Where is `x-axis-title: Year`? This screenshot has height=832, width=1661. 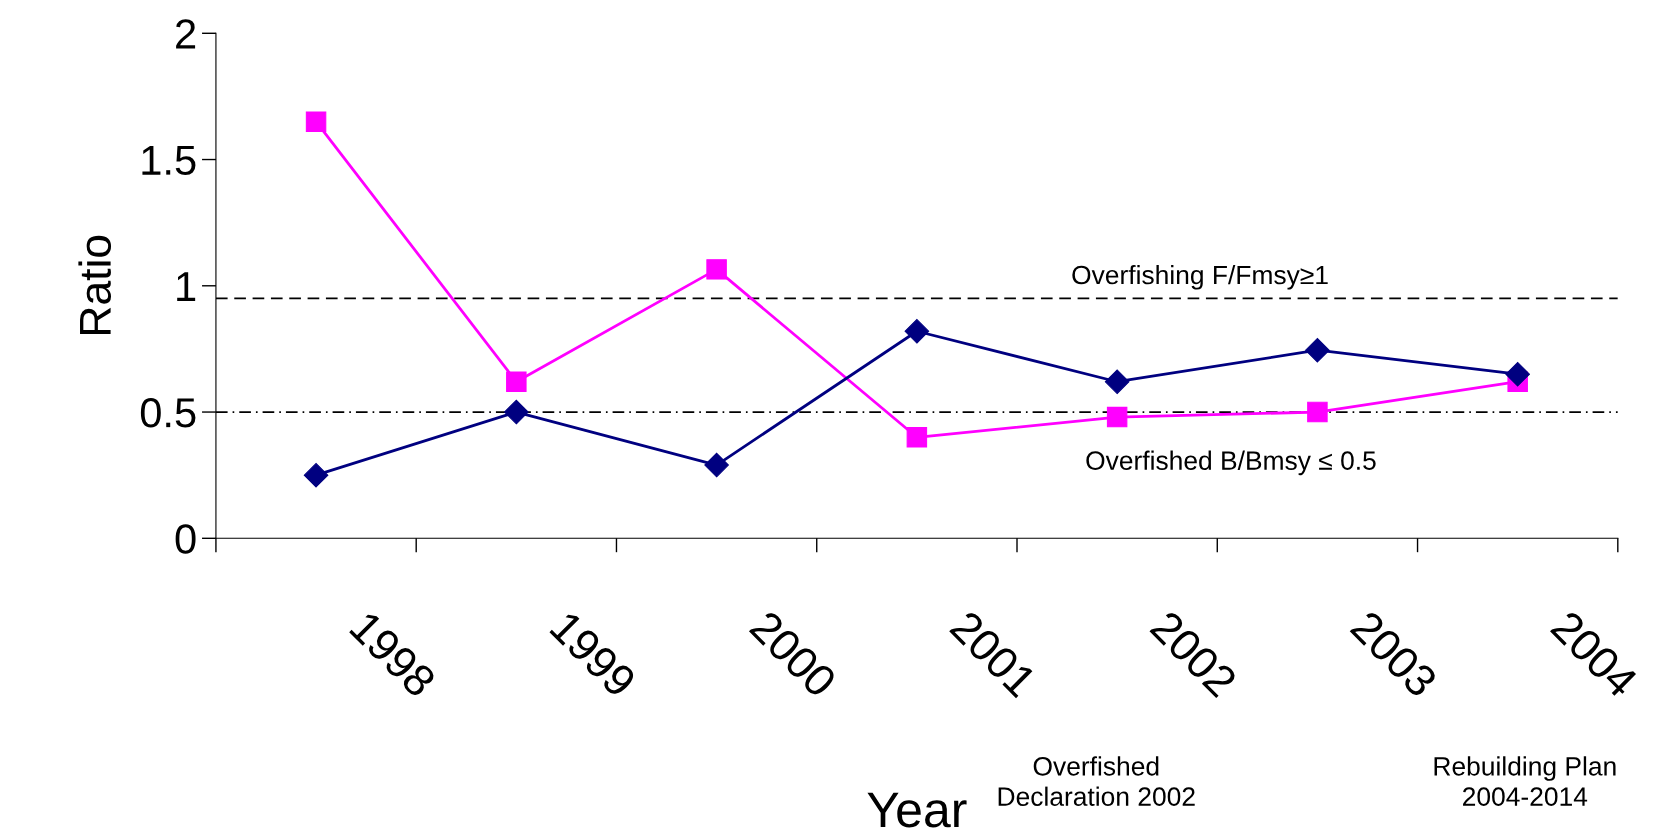
x-axis-title: Year is located at coordinates (917, 810).